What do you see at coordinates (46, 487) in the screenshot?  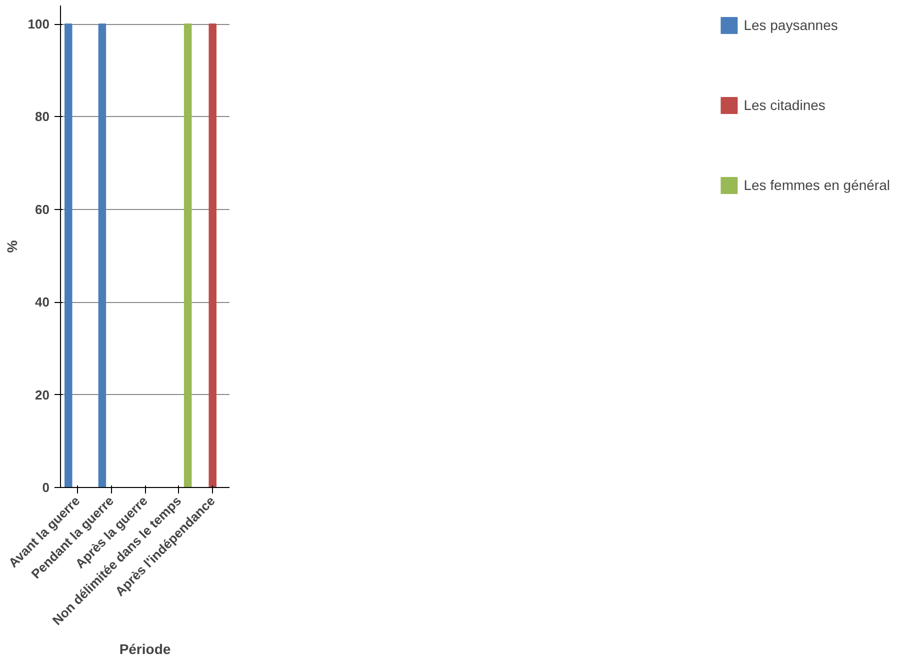 I see `y-tick-label: 0` at bounding box center [46, 487].